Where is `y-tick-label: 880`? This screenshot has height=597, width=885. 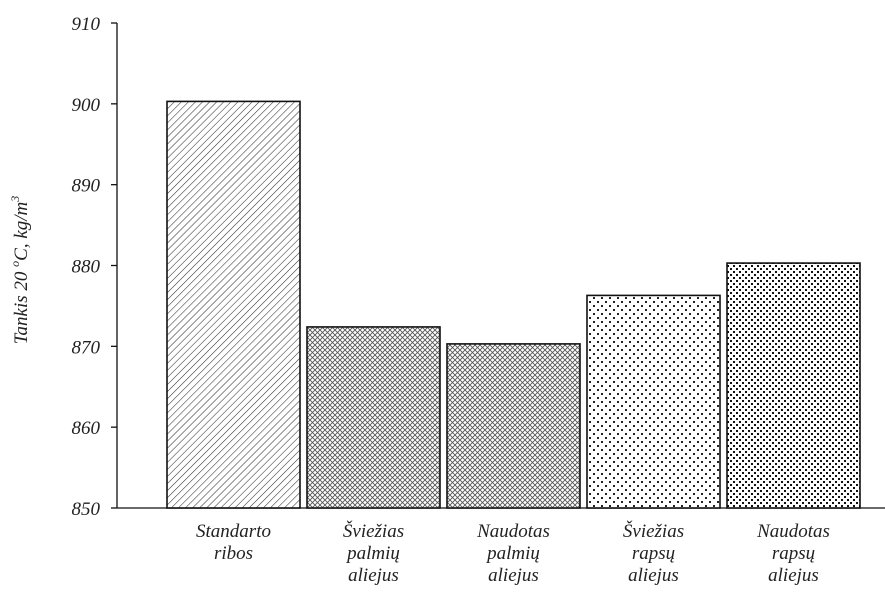
y-tick-label: 880 is located at coordinates (86, 267).